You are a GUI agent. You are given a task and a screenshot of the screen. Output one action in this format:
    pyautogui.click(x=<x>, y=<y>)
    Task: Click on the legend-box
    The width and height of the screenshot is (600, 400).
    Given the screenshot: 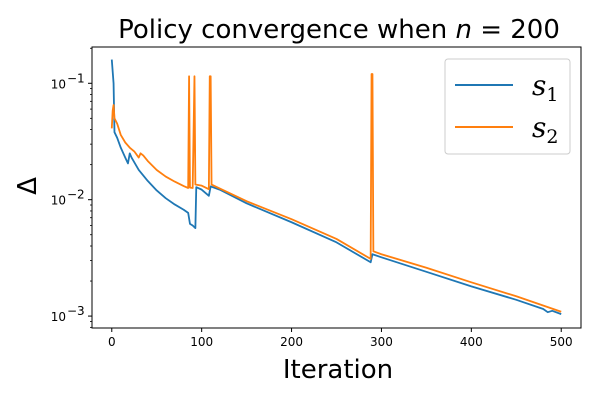 What is the action you would take?
    pyautogui.click(x=507, y=106)
    